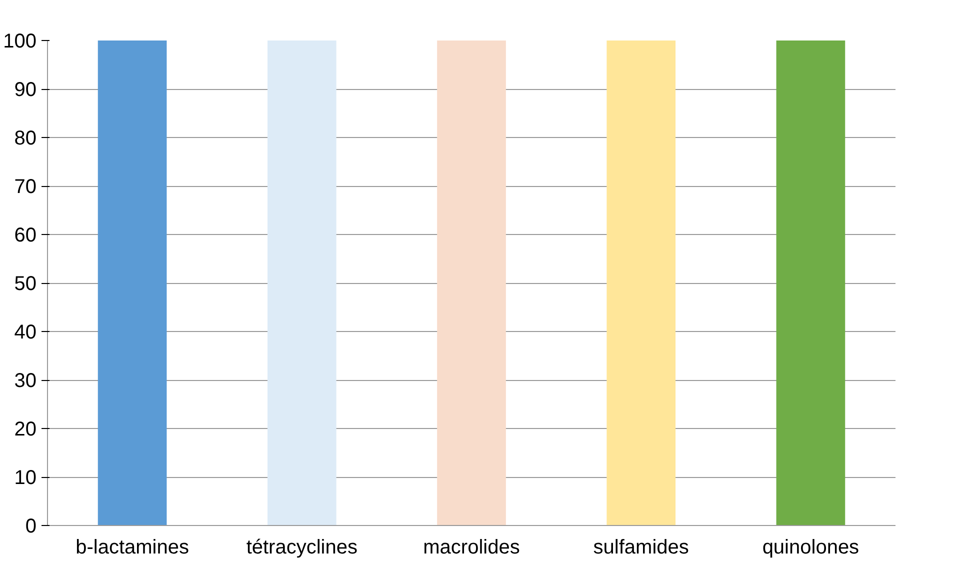 The height and width of the screenshot is (581, 955). Describe the element at coordinates (811, 547) in the screenshot. I see `x-tick-label: quinolones` at that location.